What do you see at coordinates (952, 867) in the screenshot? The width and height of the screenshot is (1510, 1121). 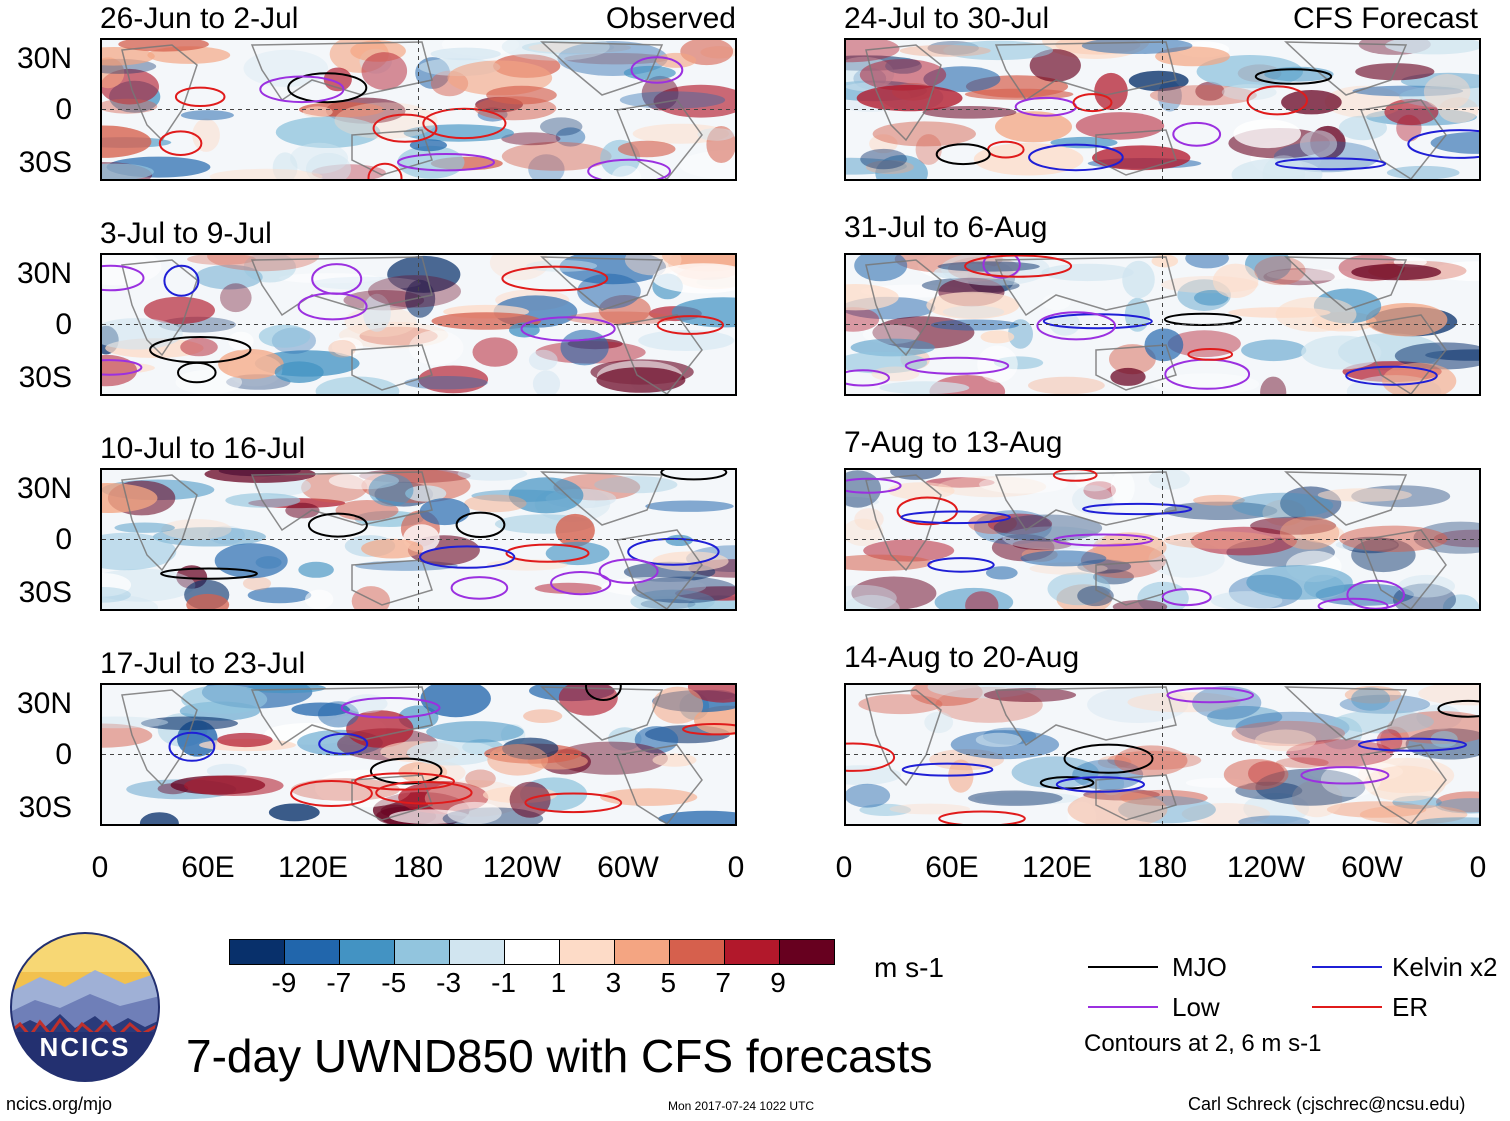 I see `lon-label-60e: 60E` at bounding box center [952, 867].